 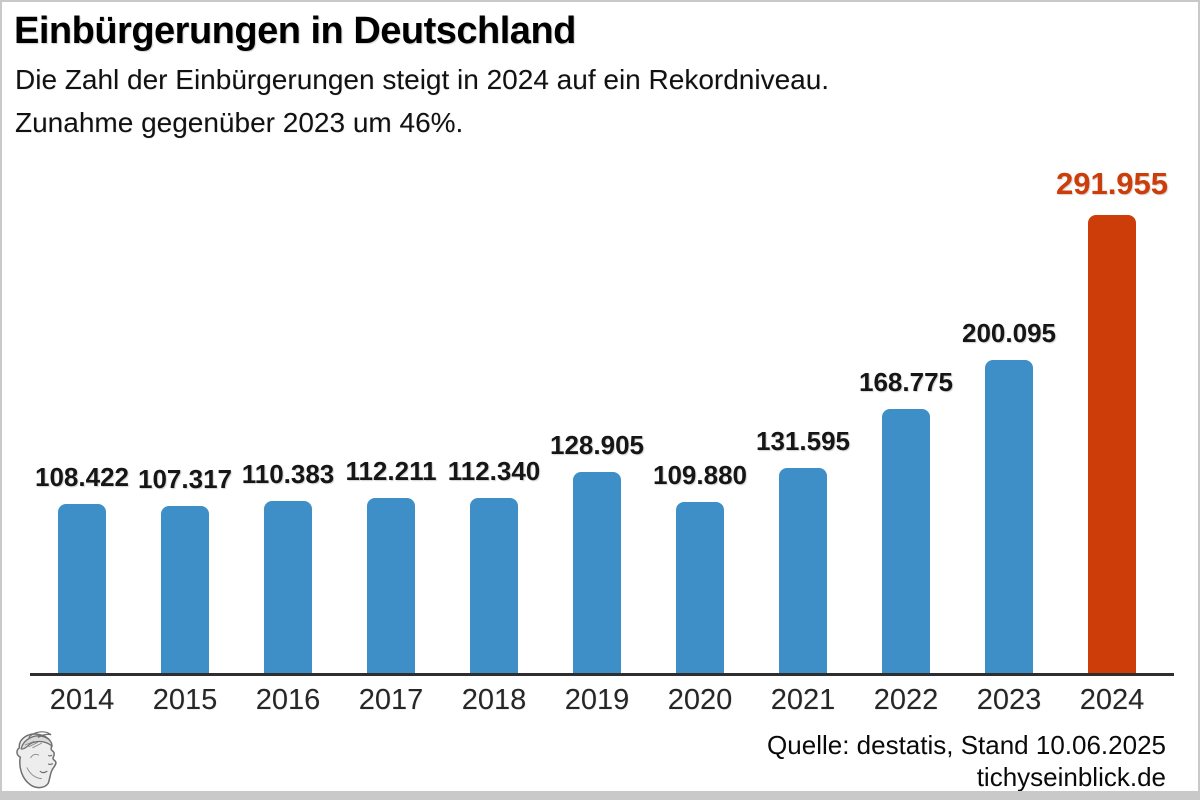 I want to click on bar-value-label-2023: 200.095, so click(x=1009, y=333).